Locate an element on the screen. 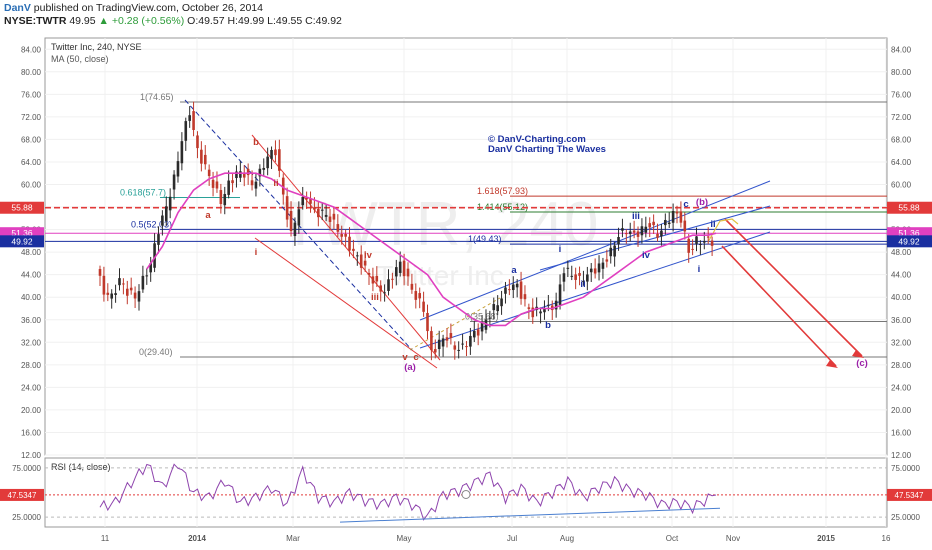  rsi-line is located at coordinates (408, 492).